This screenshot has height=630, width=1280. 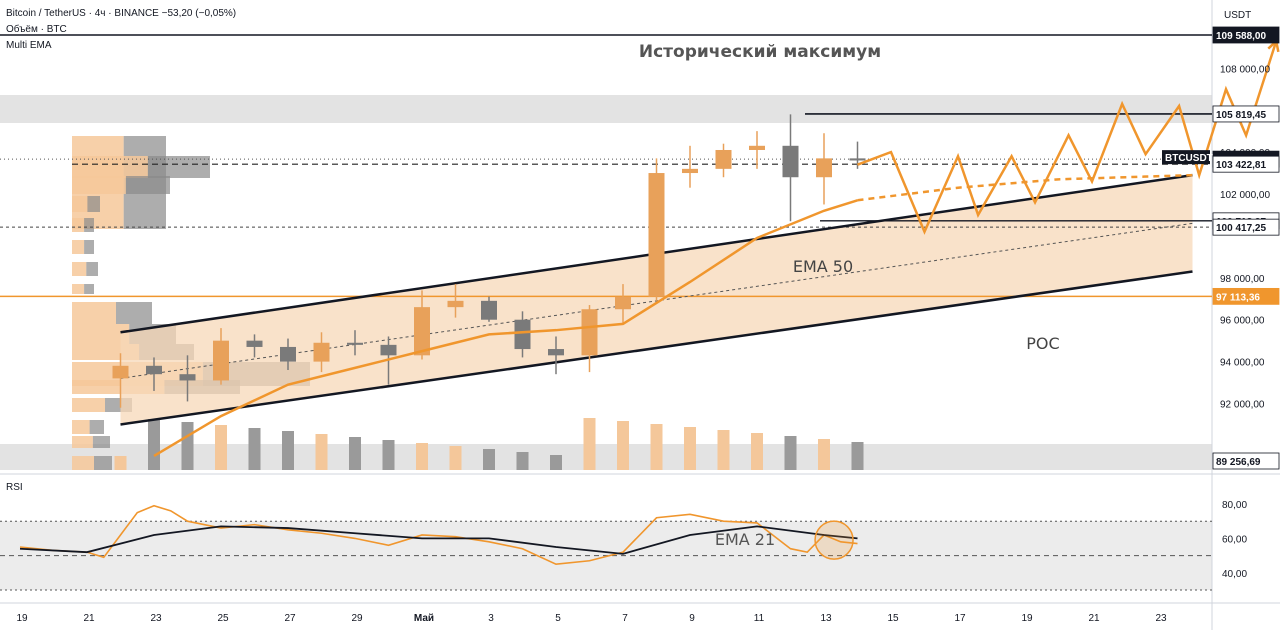 What do you see at coordinates (826, 618) in the screenshot?
I see `x-tick-label: 13` at bounding box center [826, 618].